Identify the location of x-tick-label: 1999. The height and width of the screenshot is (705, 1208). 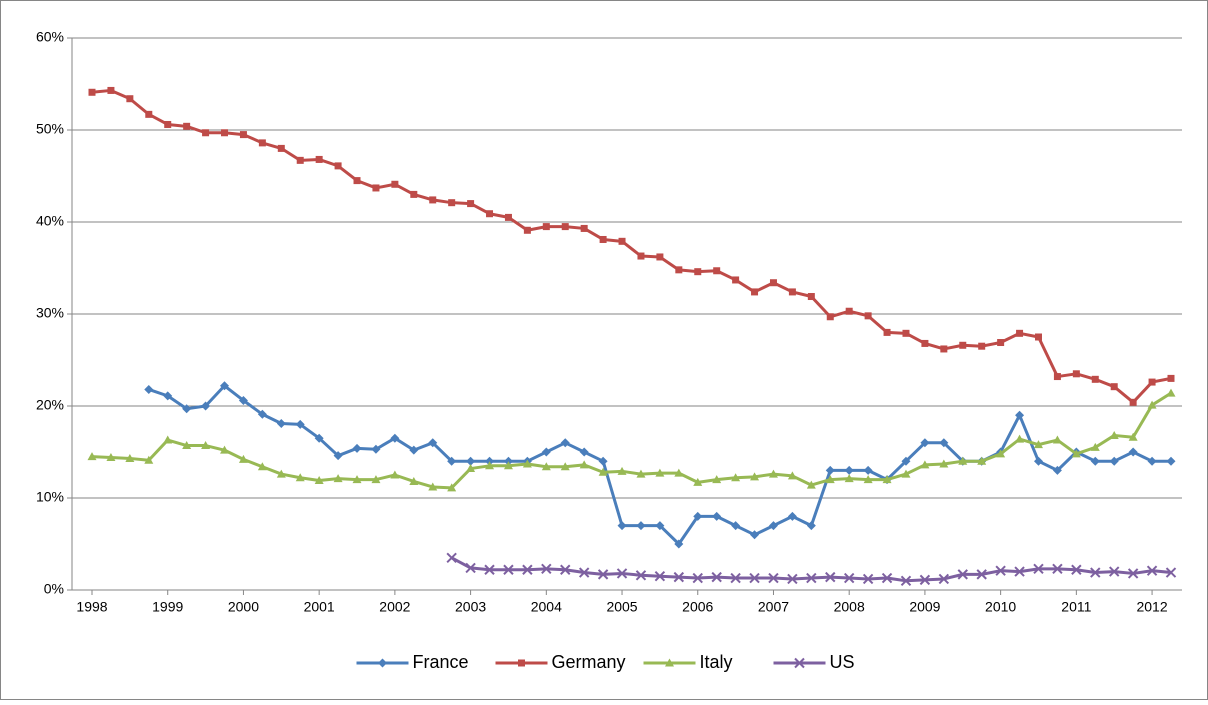
(167, 607).